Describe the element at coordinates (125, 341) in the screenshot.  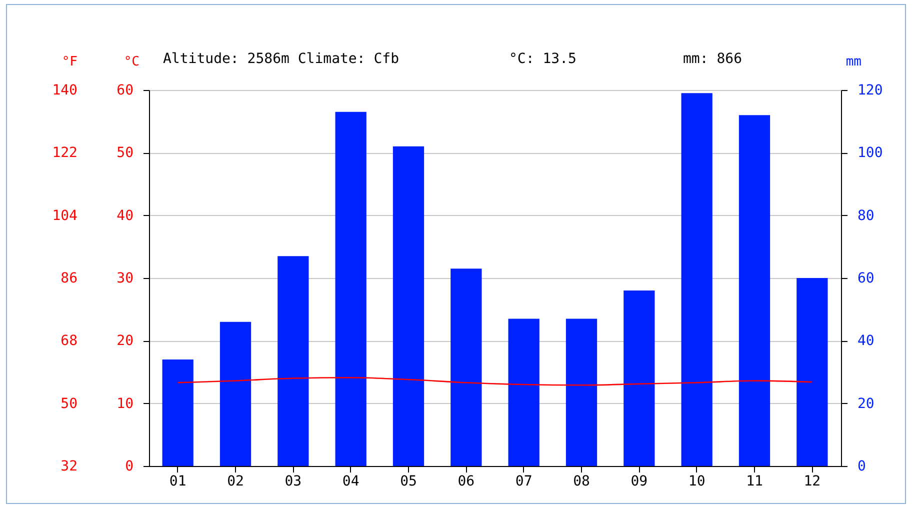
I see `y-tick-label: 20` at that location.